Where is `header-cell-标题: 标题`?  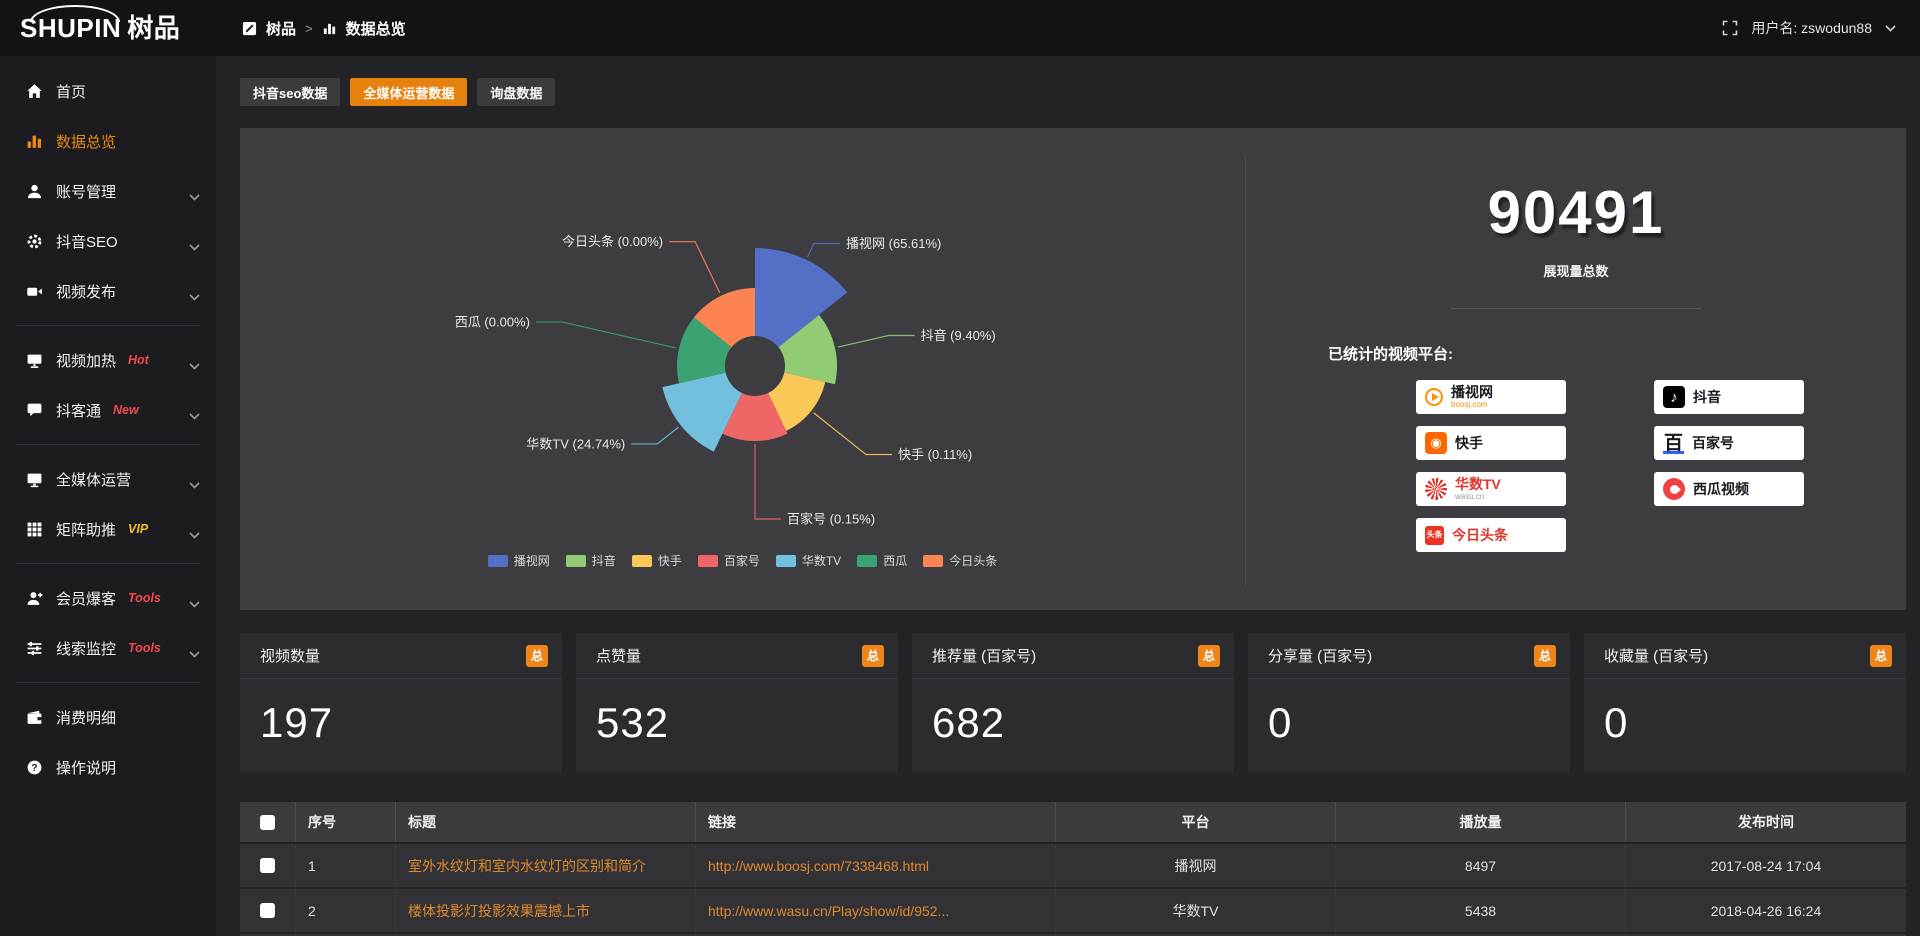 header-cell-标题: 标题 is located at coordinates (546, 822).